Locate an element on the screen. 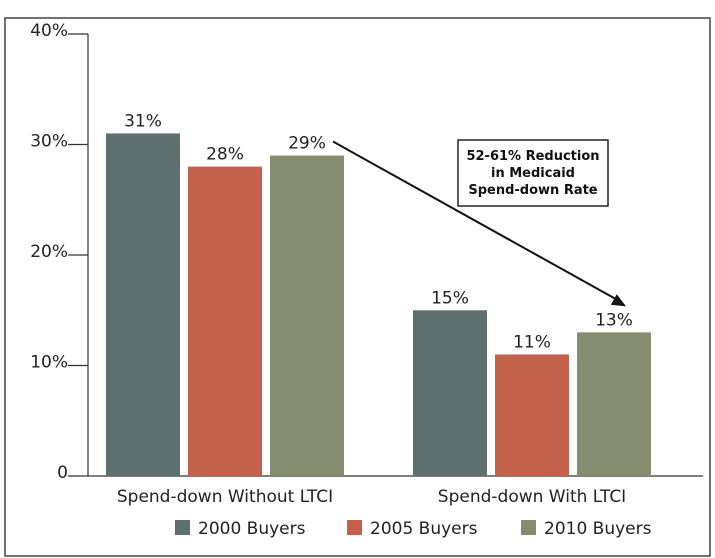 This screenshot has height=558, width=715. bar-value-label: 28% is located at coordinates (225, 155).